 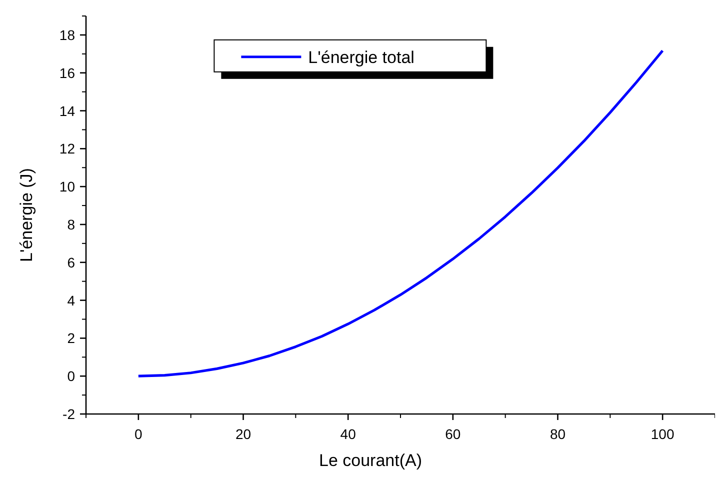 What do you see at coordinates (71, 376) in the screenshot?
I see `y-tick-label: 0` at bounding box center [71, 376].